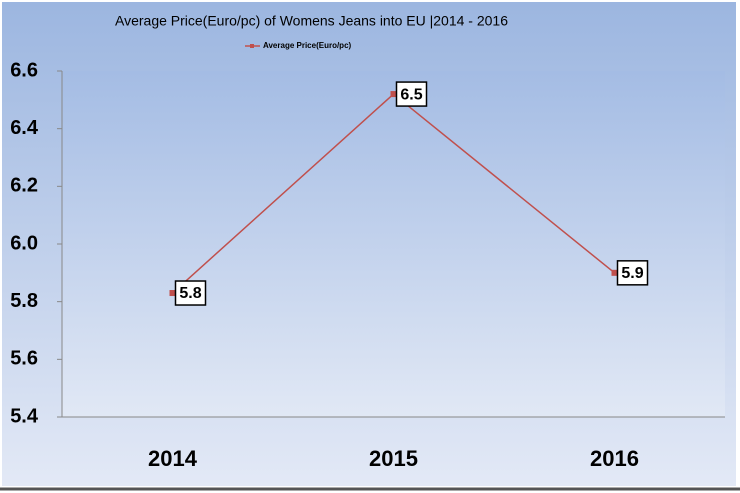  Describe the element at coordinates (24, 70) in the screenshot. I see `y-tick-label: 6.6` at that location.